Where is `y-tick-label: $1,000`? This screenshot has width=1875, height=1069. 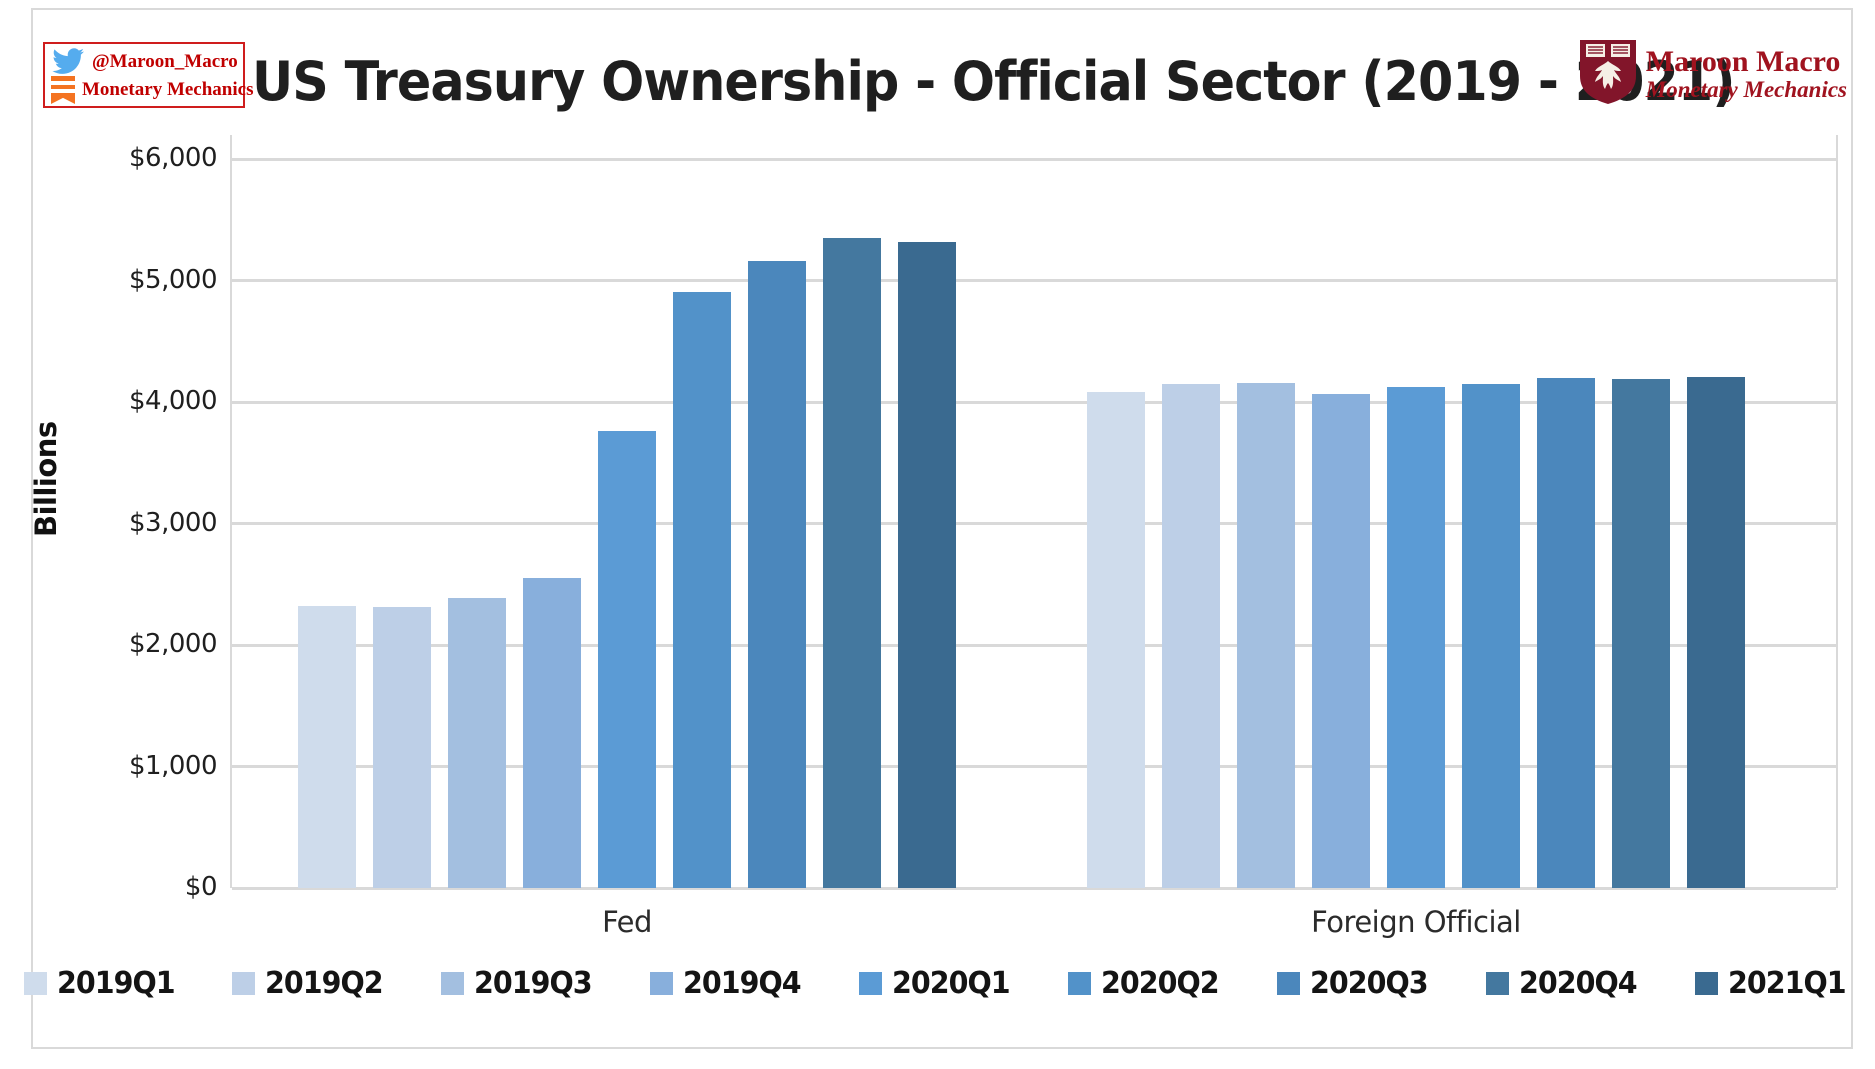 y-tick-label: $1,000 is located at coordinates (173, 765).